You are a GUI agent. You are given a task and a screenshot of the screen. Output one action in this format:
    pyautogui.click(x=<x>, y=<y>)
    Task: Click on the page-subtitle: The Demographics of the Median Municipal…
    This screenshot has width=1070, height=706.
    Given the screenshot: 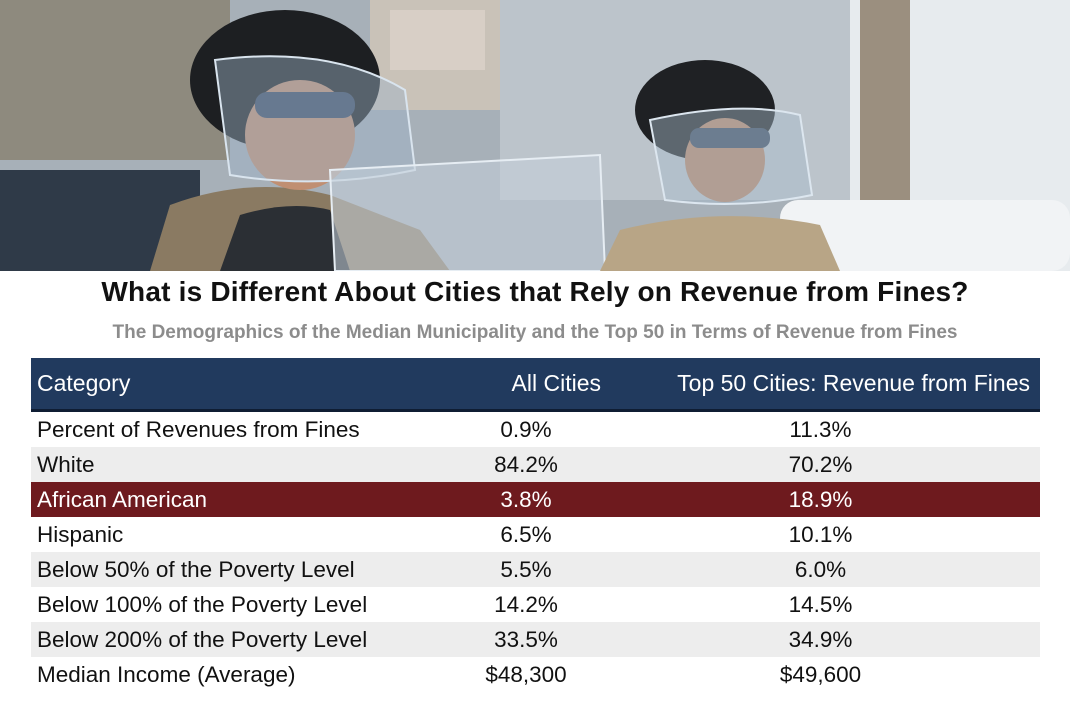 What is the action you would take?
    pyautogui.click(x=535, y=332)
    